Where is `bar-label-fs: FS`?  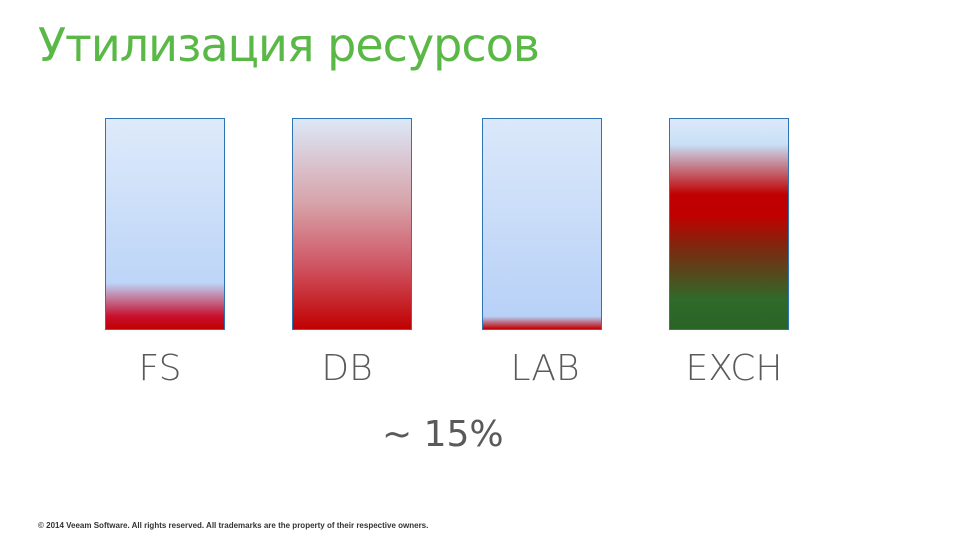 bar-label-fs: FS is located at coordinates (160, 368).